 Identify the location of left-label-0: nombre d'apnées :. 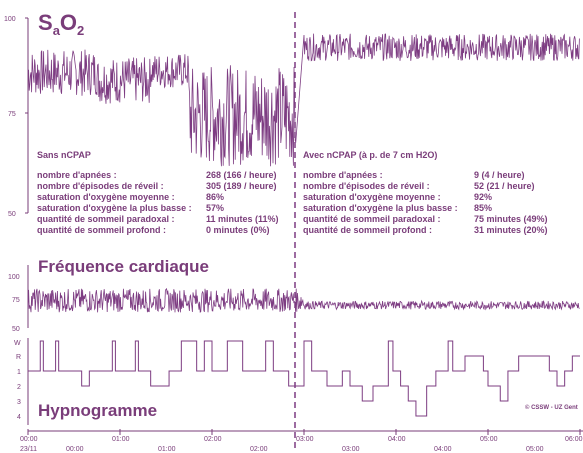
(77, 175).